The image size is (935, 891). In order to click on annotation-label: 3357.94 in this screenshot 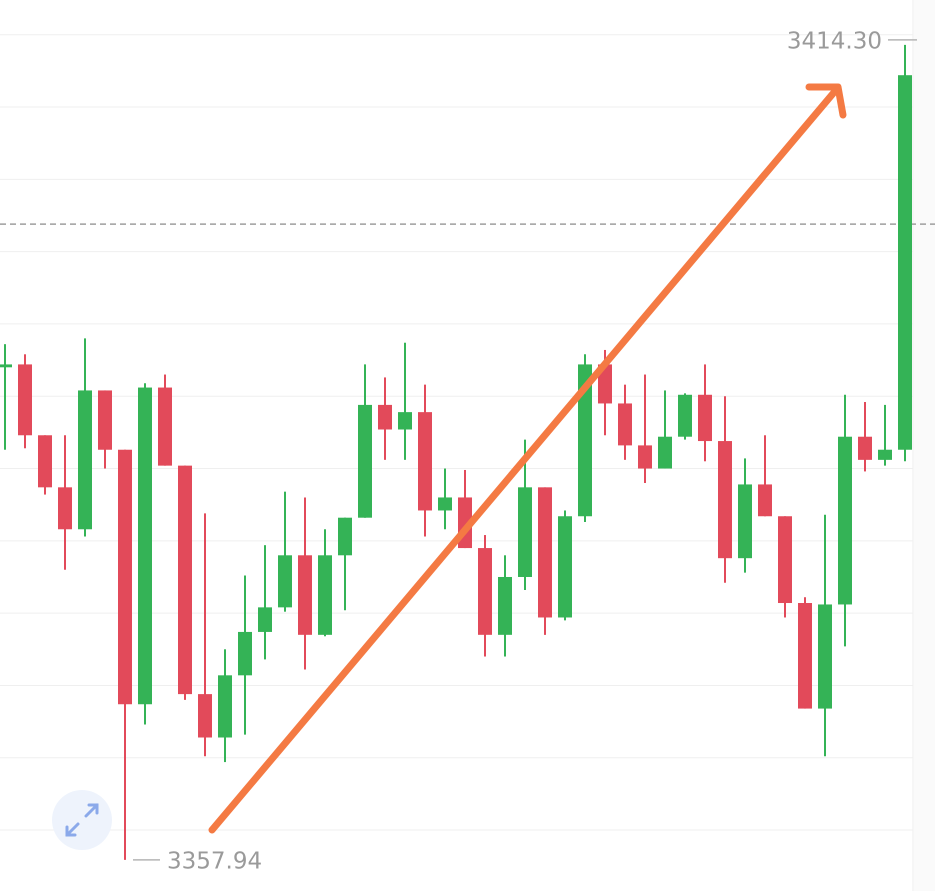, I will do `click(214, 861)`.